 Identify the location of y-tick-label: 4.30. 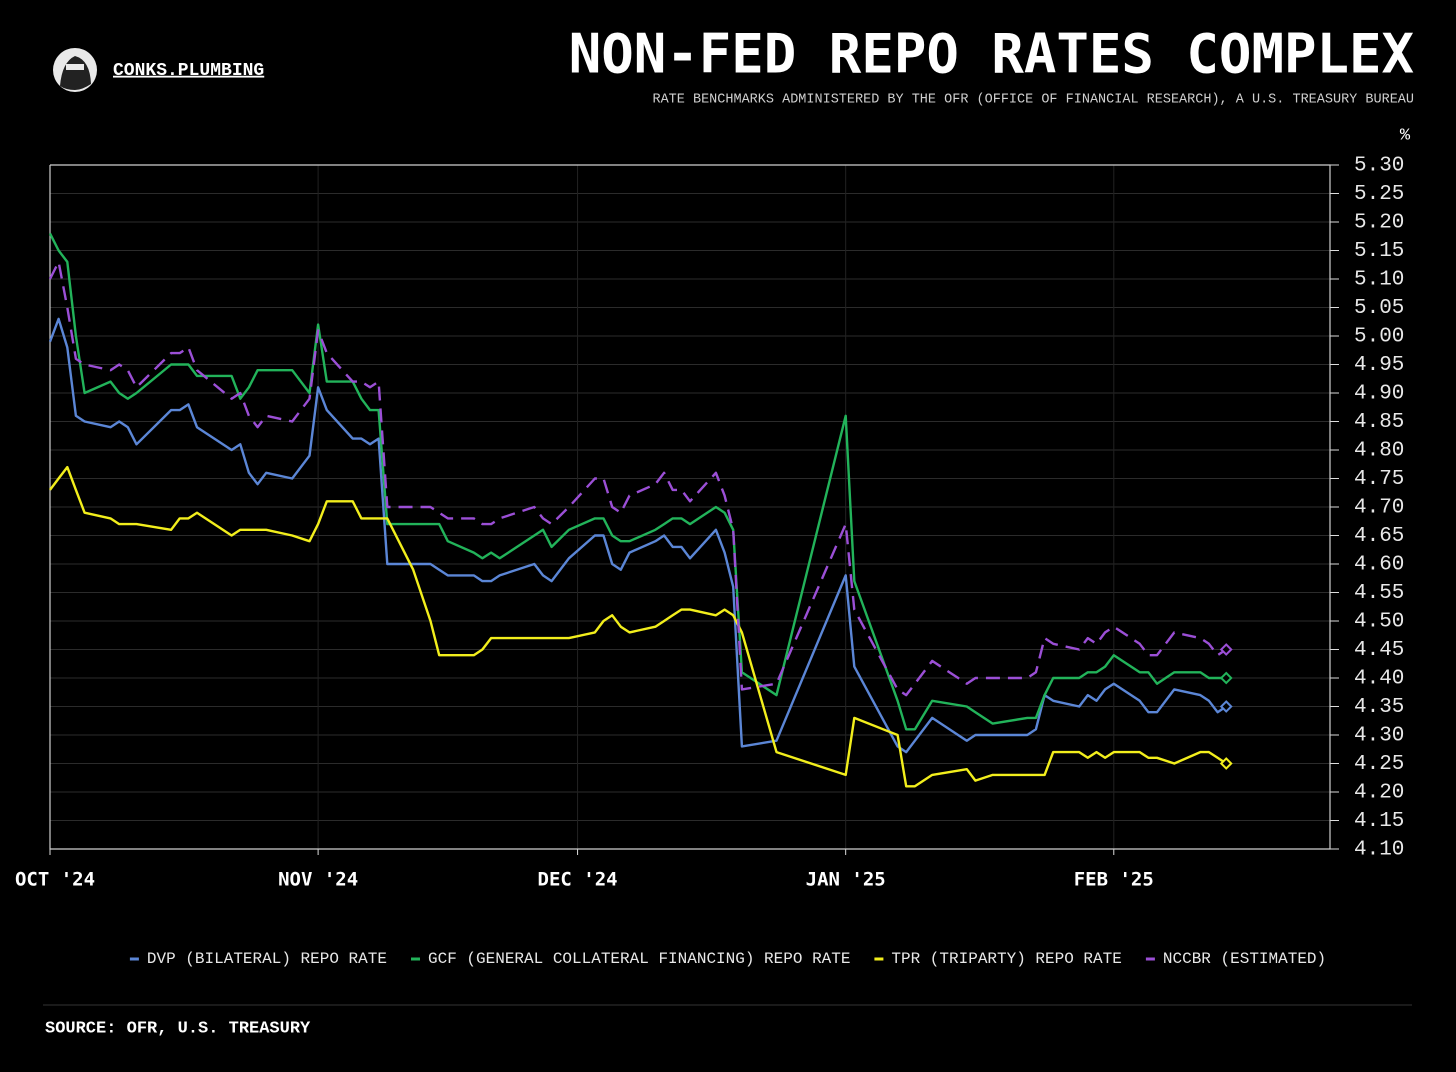
(1379, 736).